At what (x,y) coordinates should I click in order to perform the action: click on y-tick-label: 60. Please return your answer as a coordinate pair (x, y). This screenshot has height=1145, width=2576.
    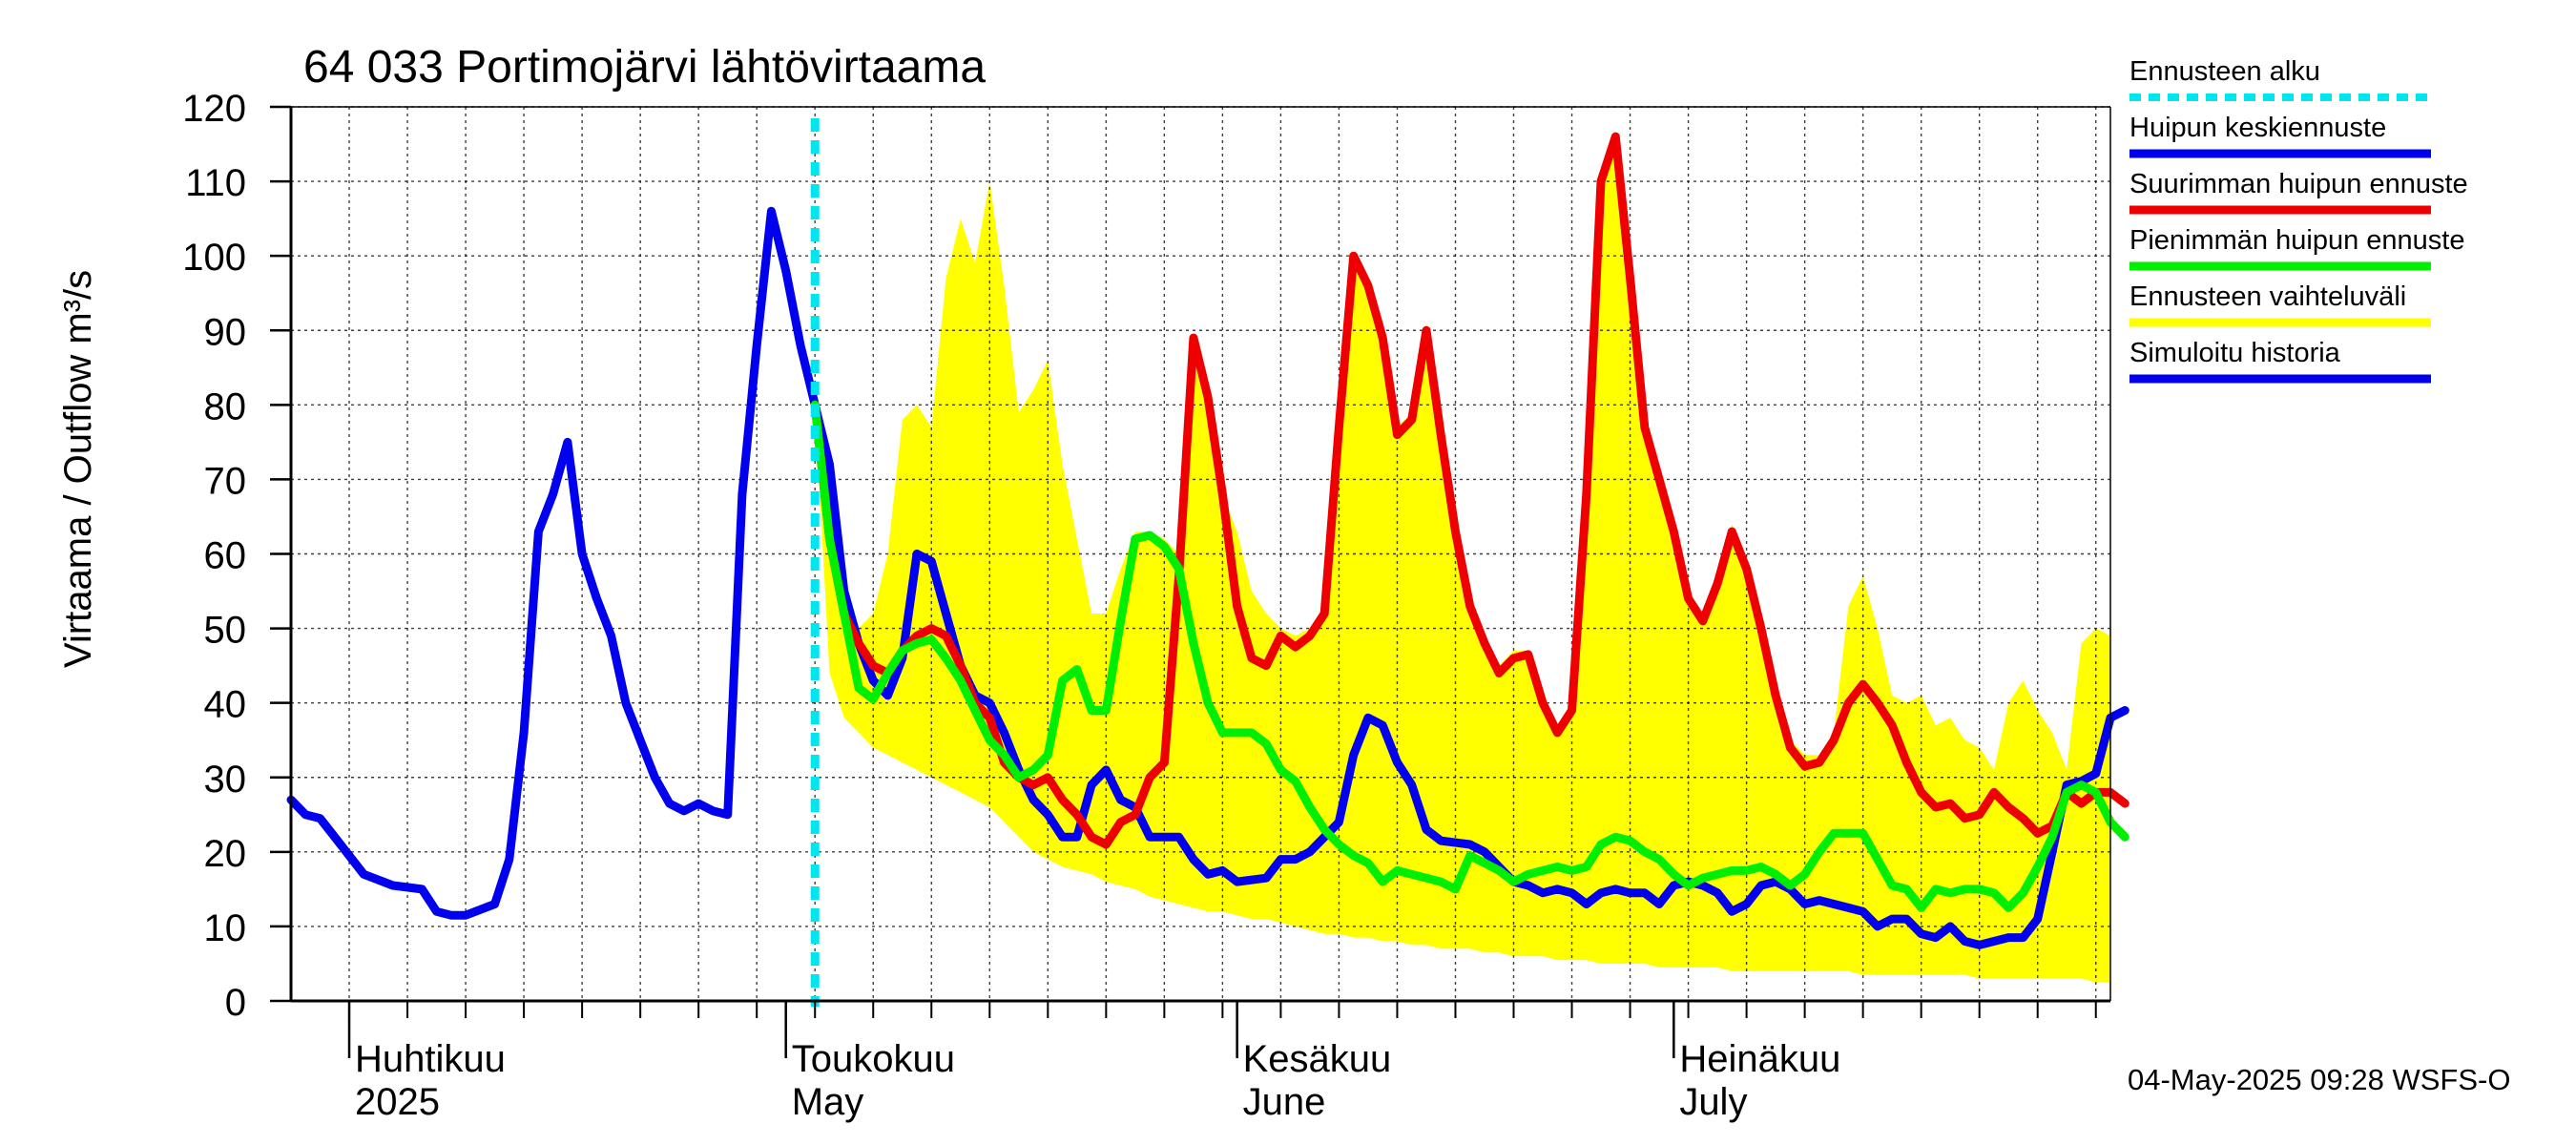
    Looking at the image, I should click on (225, 556).